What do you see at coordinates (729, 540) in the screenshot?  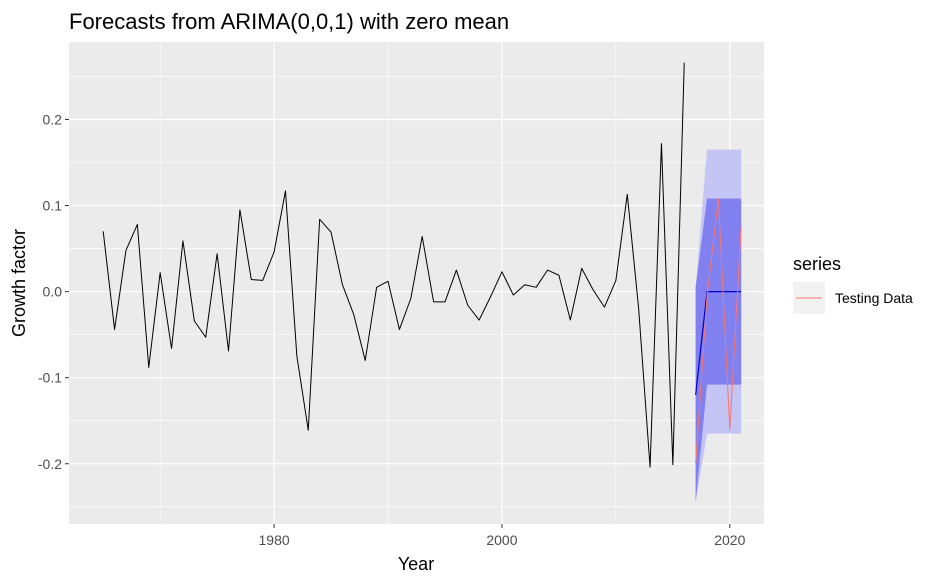 I see `x-tick-label: 2020` at bounding box center [729, 540].